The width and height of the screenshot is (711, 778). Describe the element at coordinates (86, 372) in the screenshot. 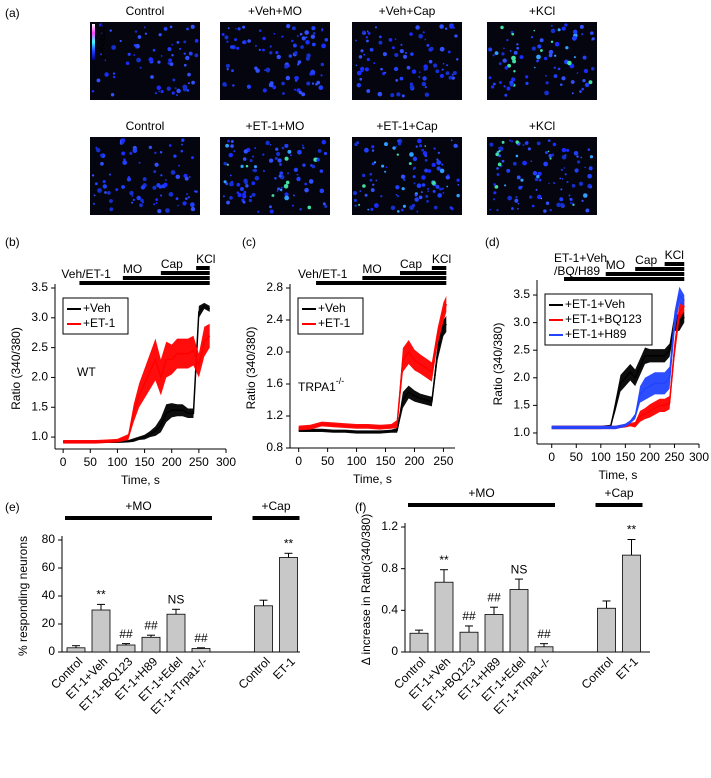

I see `annotation-text: WT` at that location.